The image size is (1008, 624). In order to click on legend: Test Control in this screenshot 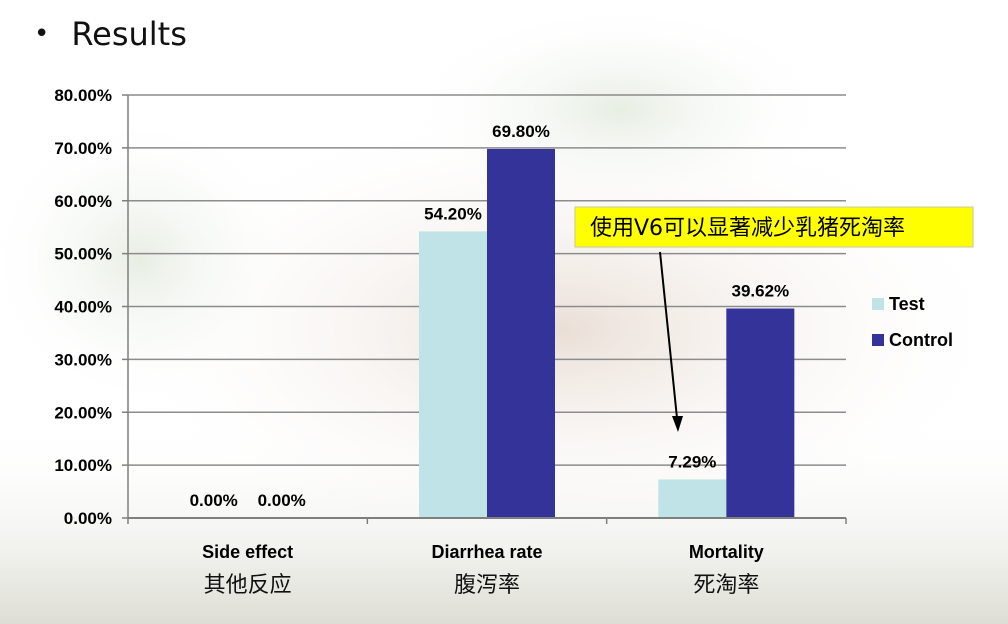, I will do `click(912, 322)`.